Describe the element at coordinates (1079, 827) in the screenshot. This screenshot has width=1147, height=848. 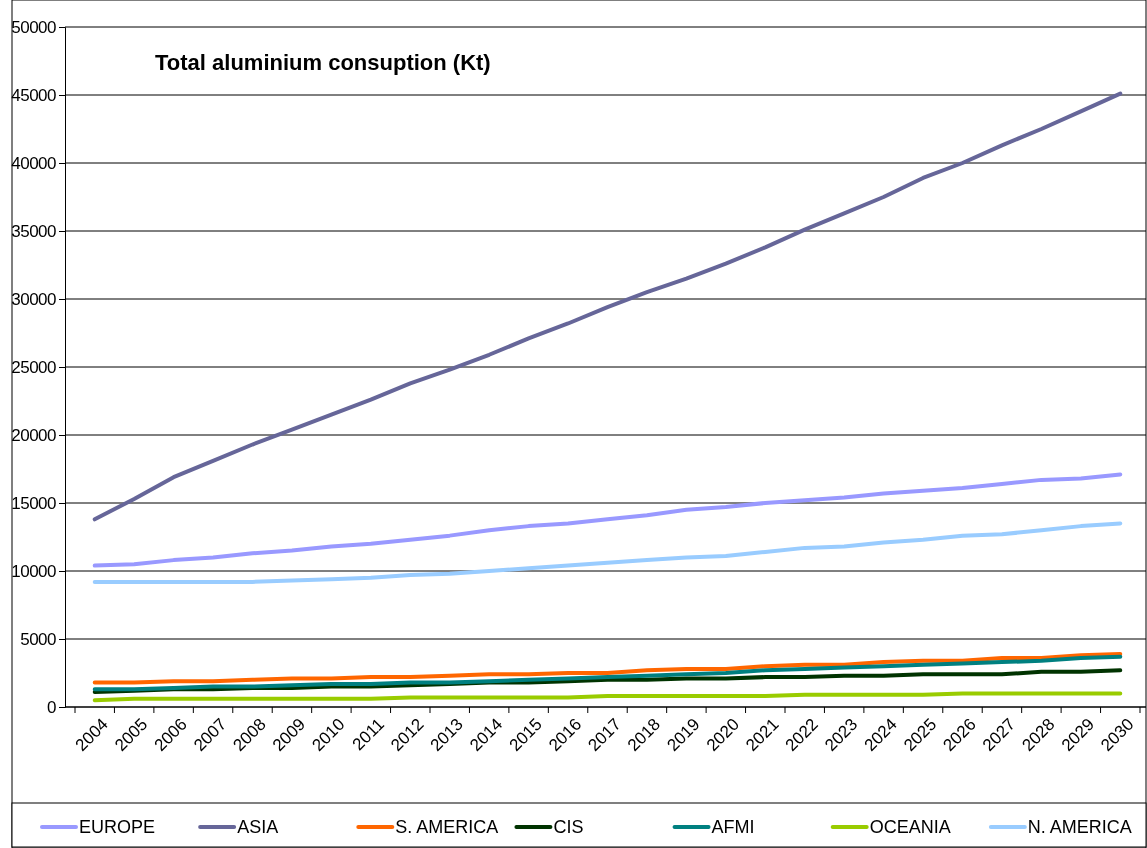
I see `legend-label: N. AMERICA` at that location.